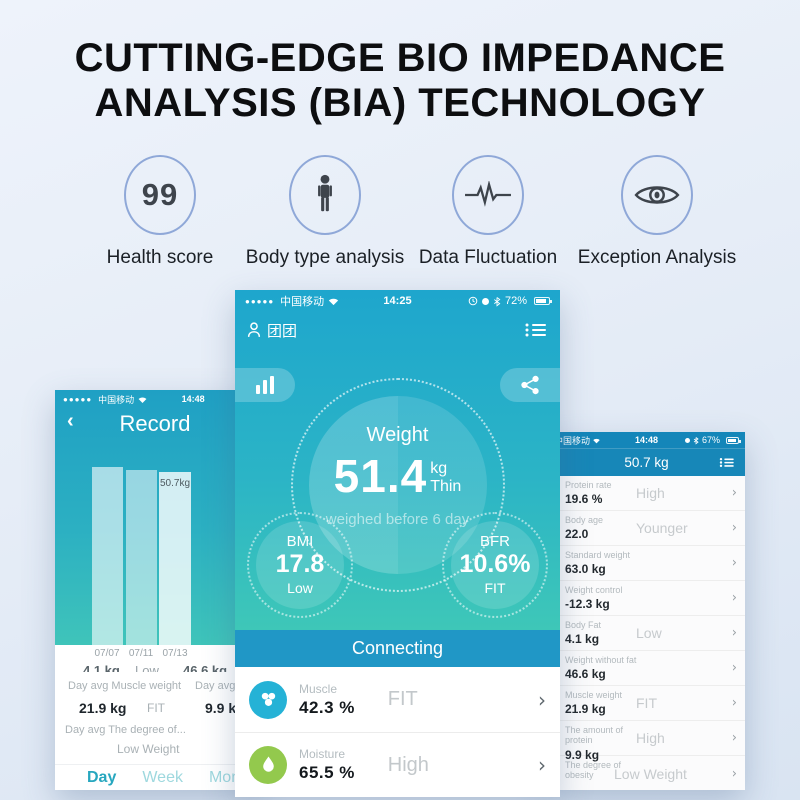 The height and width of the screenshot is (800, 800). I want to click on weight-status: Thin, so click(446, 486).